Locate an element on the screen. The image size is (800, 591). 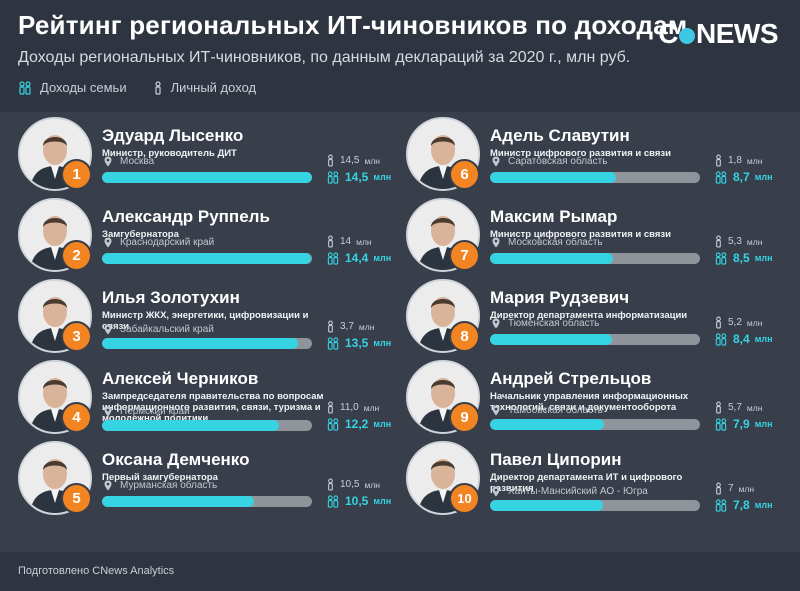
rank-badge: 5 is located at coordinates (76, 498).